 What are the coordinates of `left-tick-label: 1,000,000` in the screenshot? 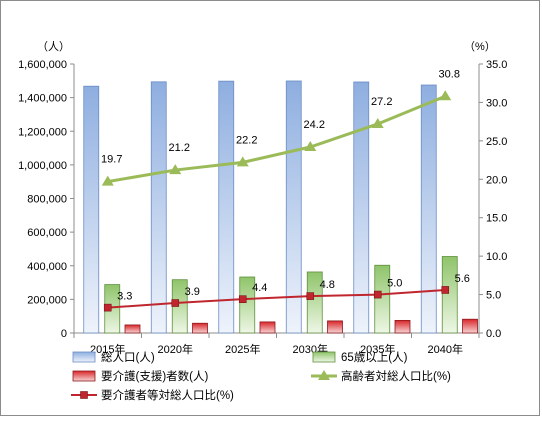 It's located at (42, 166).